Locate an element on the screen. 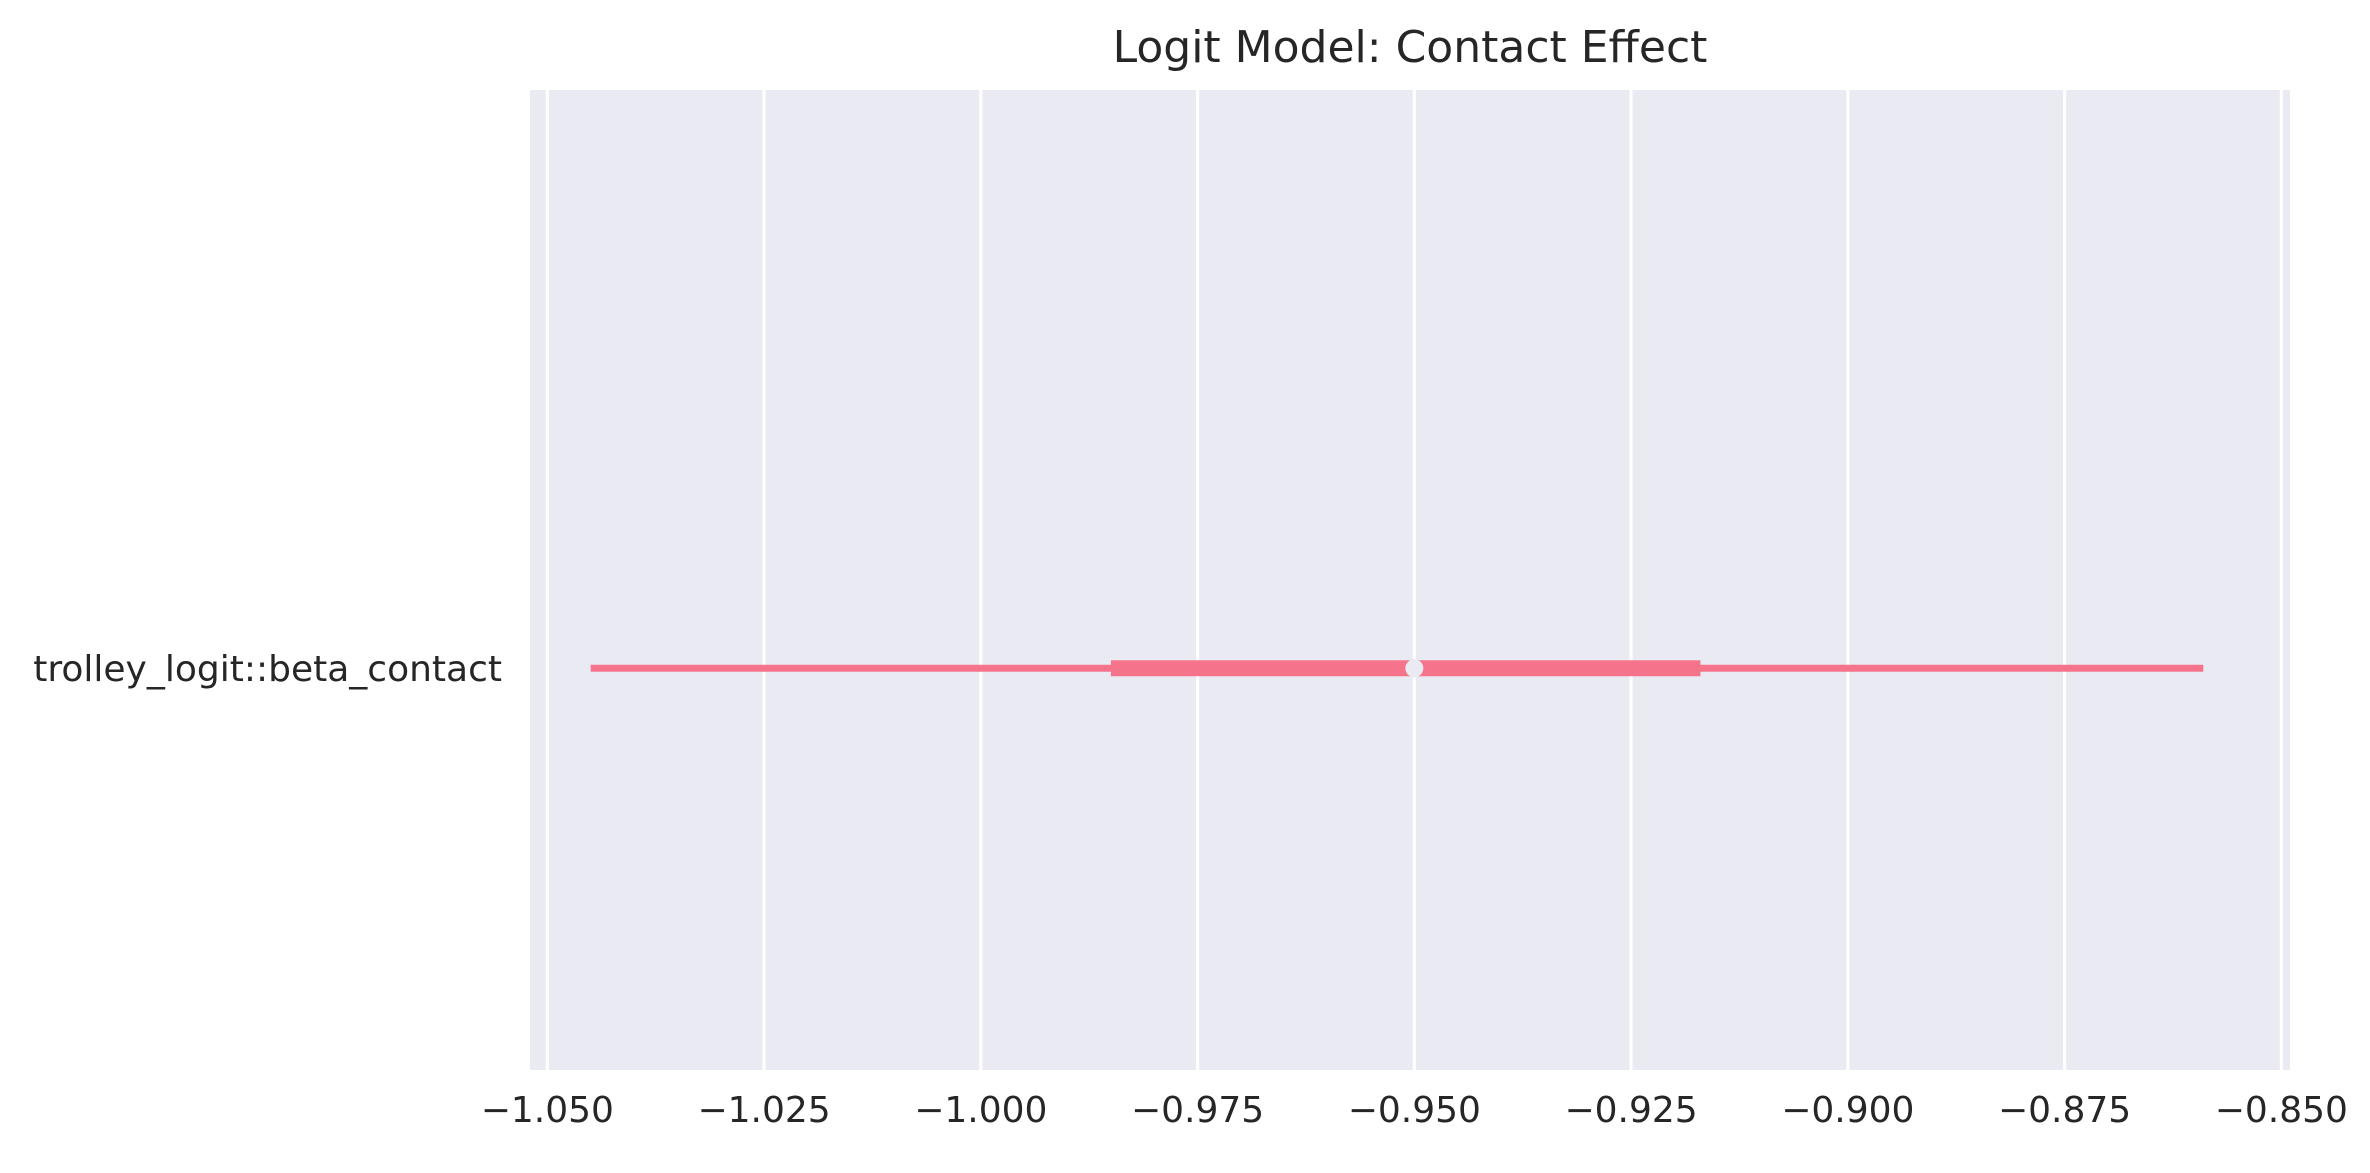 Image resolution: width=2370 pixels, height=1173 pixels. x-tick-label: −1.025 is located at coordinates (763, 1110).